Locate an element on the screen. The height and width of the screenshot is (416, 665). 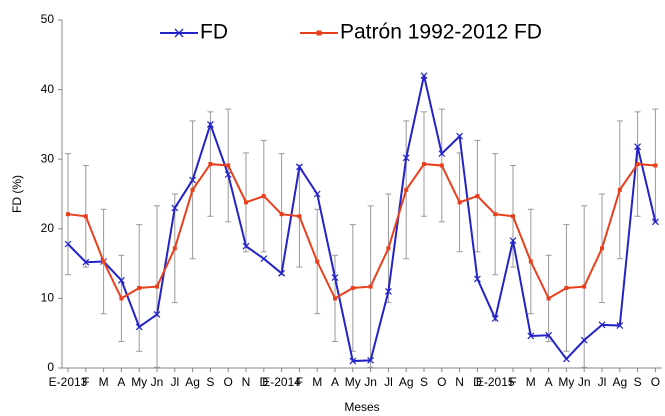
y-tick-label: 50 is located at coordinates (48, 19).